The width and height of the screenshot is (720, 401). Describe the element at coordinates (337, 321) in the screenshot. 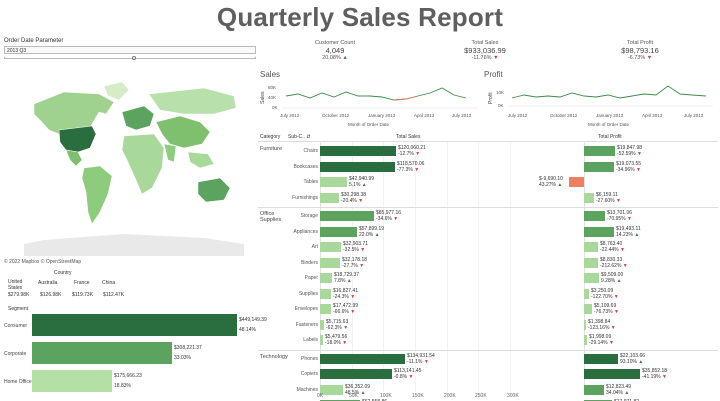

I see `sales-value: $5,715.63` at that location.